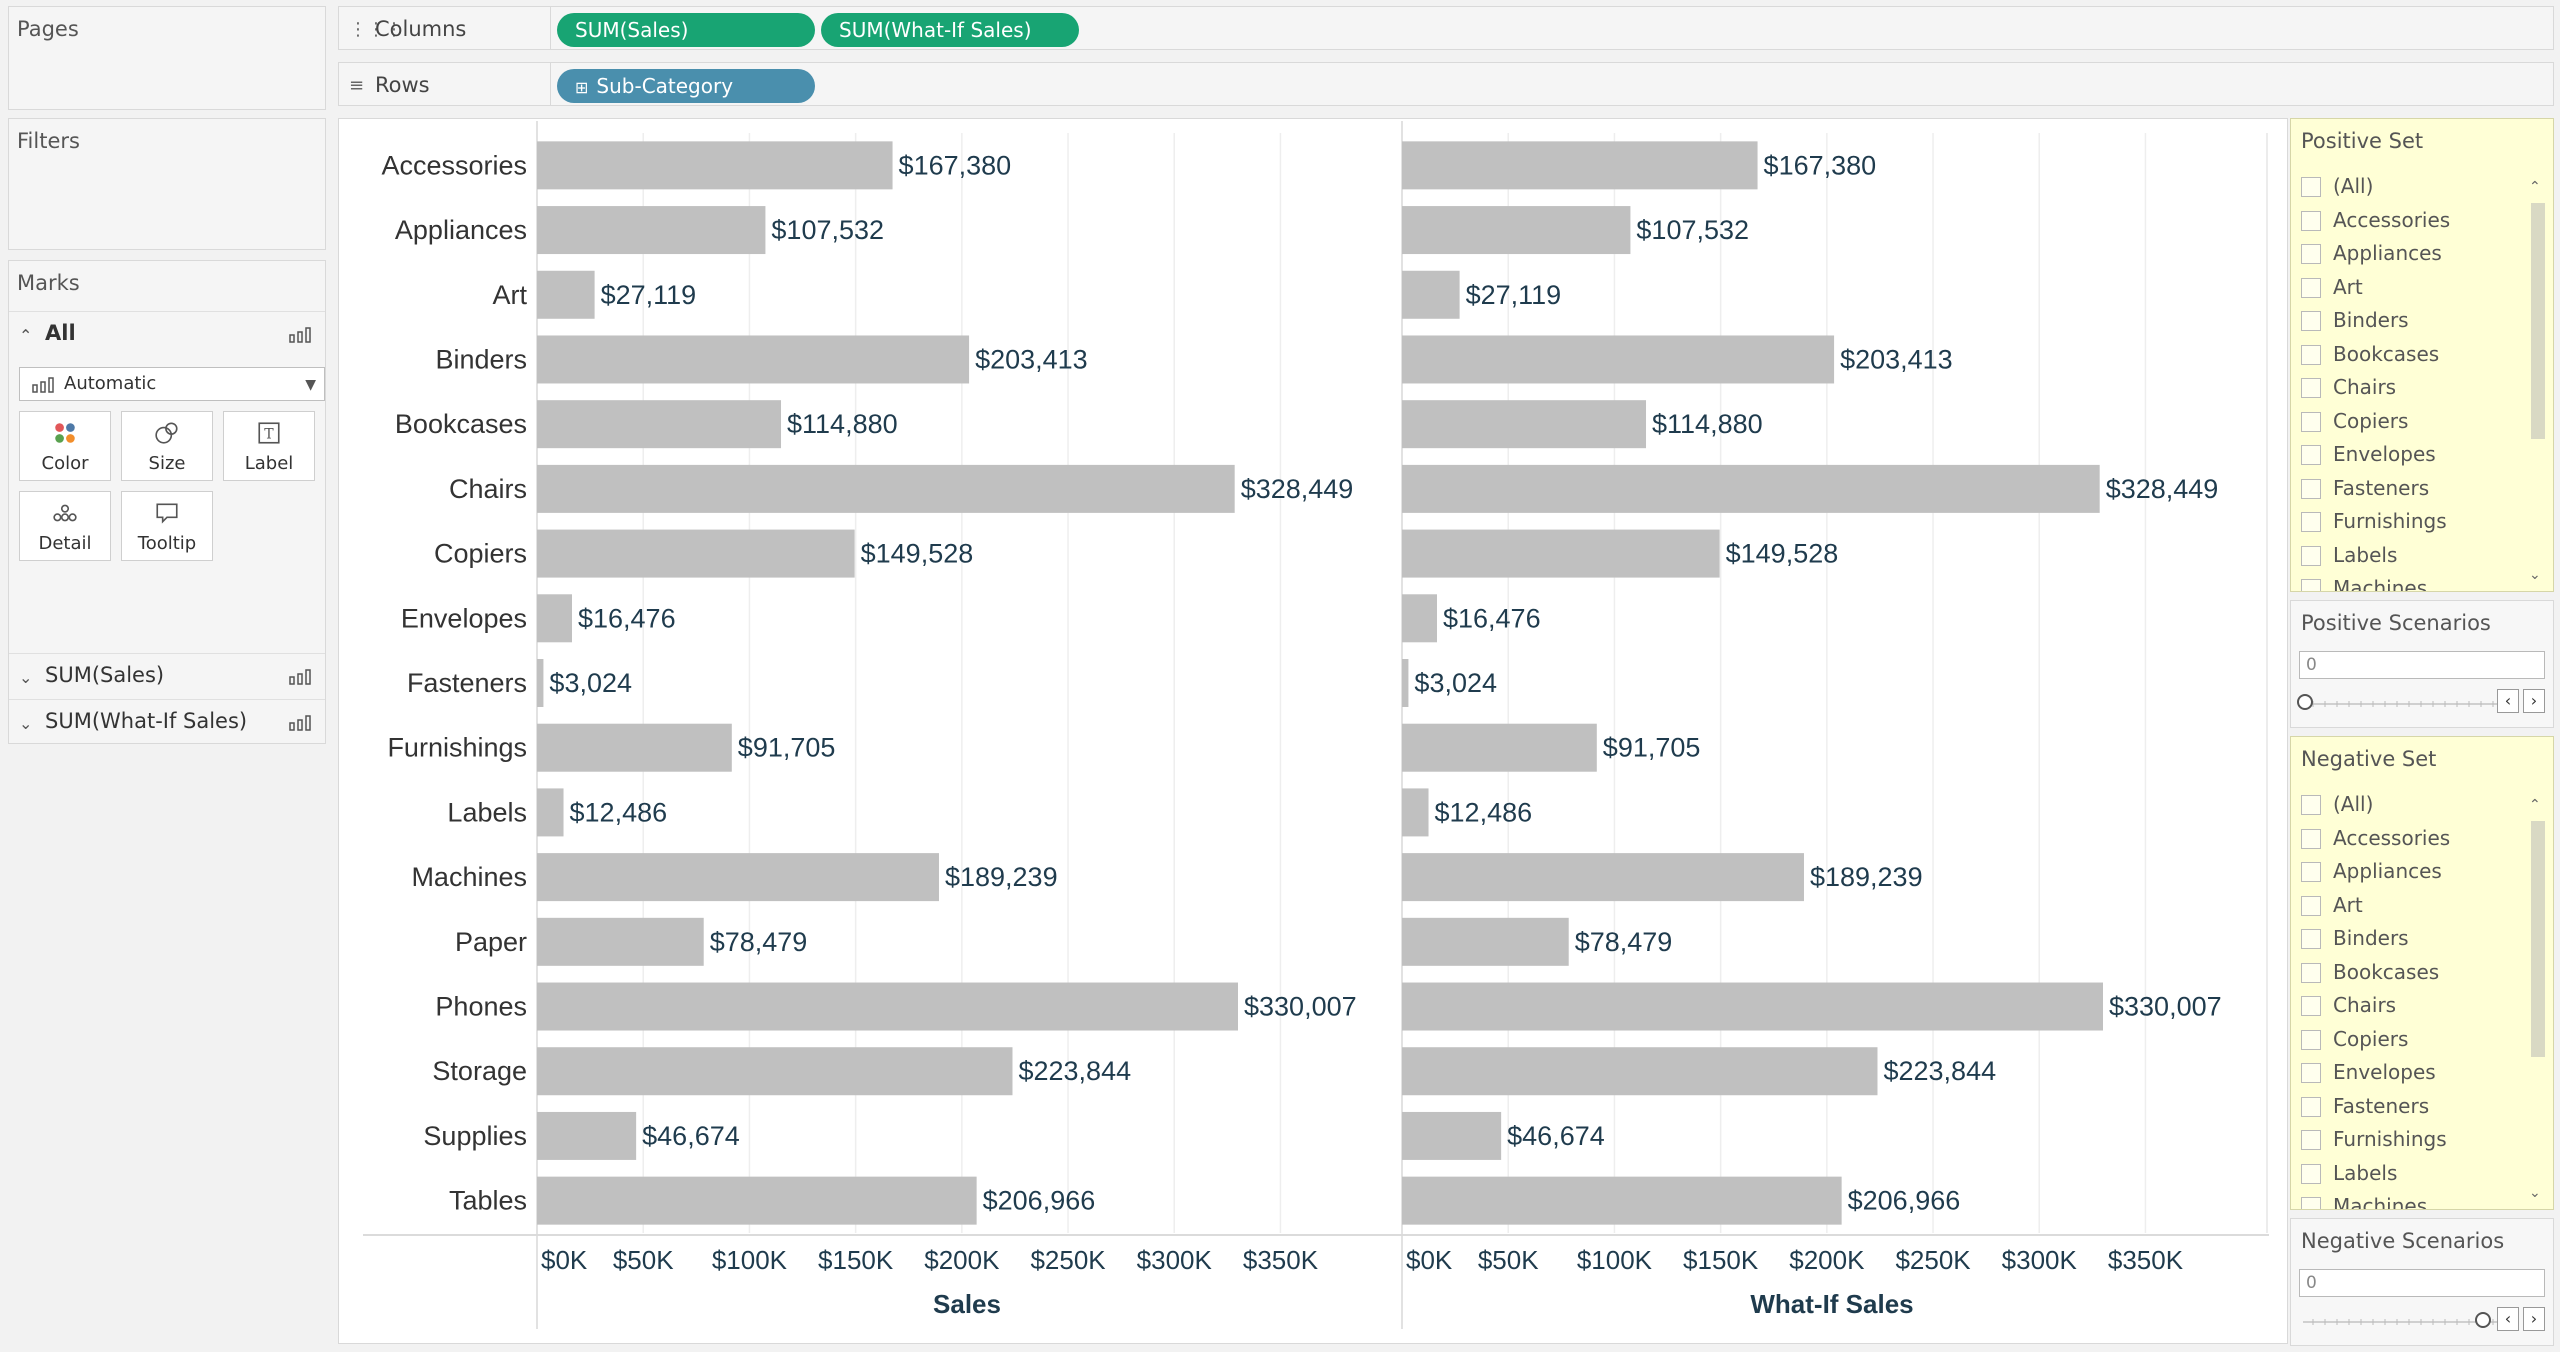 The height and width of the screenshot is (1352, 2560). What do you see at coordinates (172, 384) in the screenshot?
I see `mark-type-dropdown: Automatic ▼` at bounding box center [172, 384].